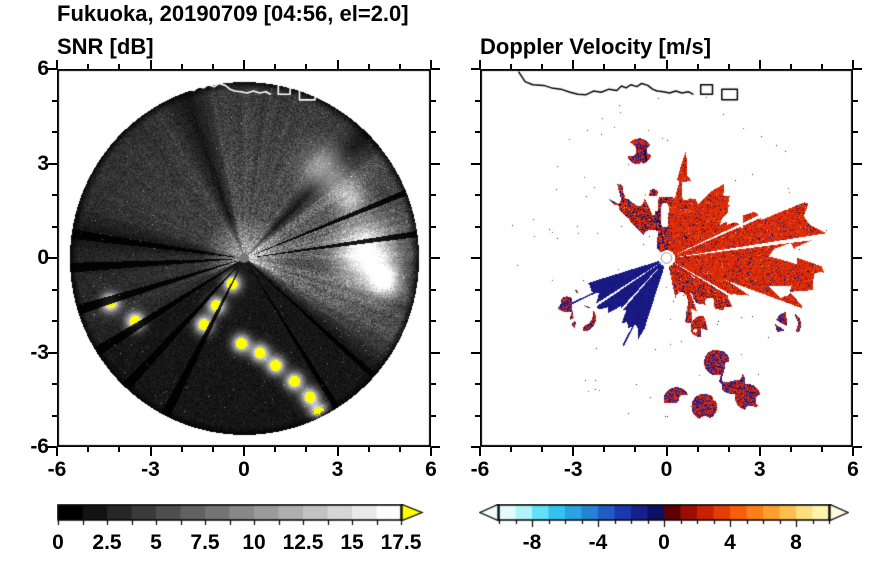  What do you see at coordinates (58, 542) in the screenshot?
I see `colorbar-tick-label: 0` at bounding box center [58, 542].